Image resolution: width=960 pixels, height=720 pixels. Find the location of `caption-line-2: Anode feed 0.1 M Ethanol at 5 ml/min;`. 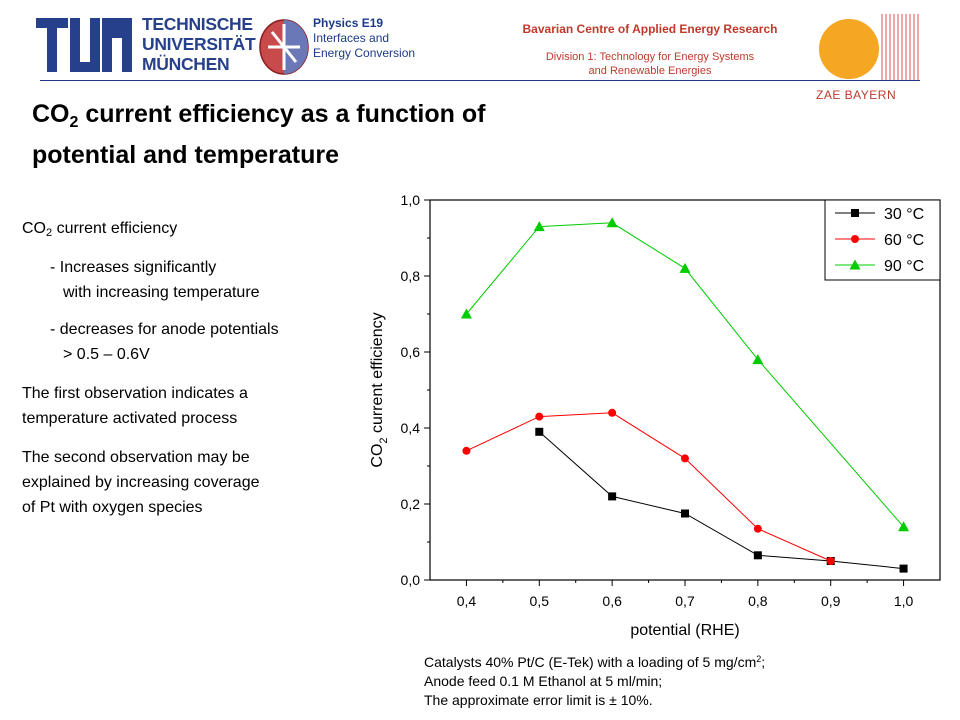

caption-line-2: Anode feed 0.1 M Ethanol at 5 ml/min; is located at coordinates (543, 681).